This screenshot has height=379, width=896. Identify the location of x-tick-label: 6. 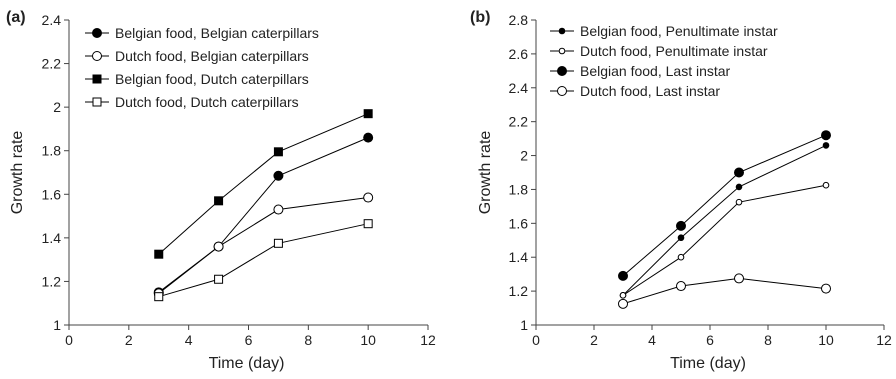
(710, 340).